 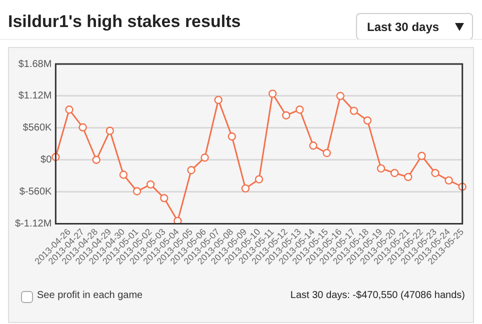 What do you see at coordinates (35, 192) in the screenshot?
I see `y-tick-label: $-560K` at bounding box center [35, 192].